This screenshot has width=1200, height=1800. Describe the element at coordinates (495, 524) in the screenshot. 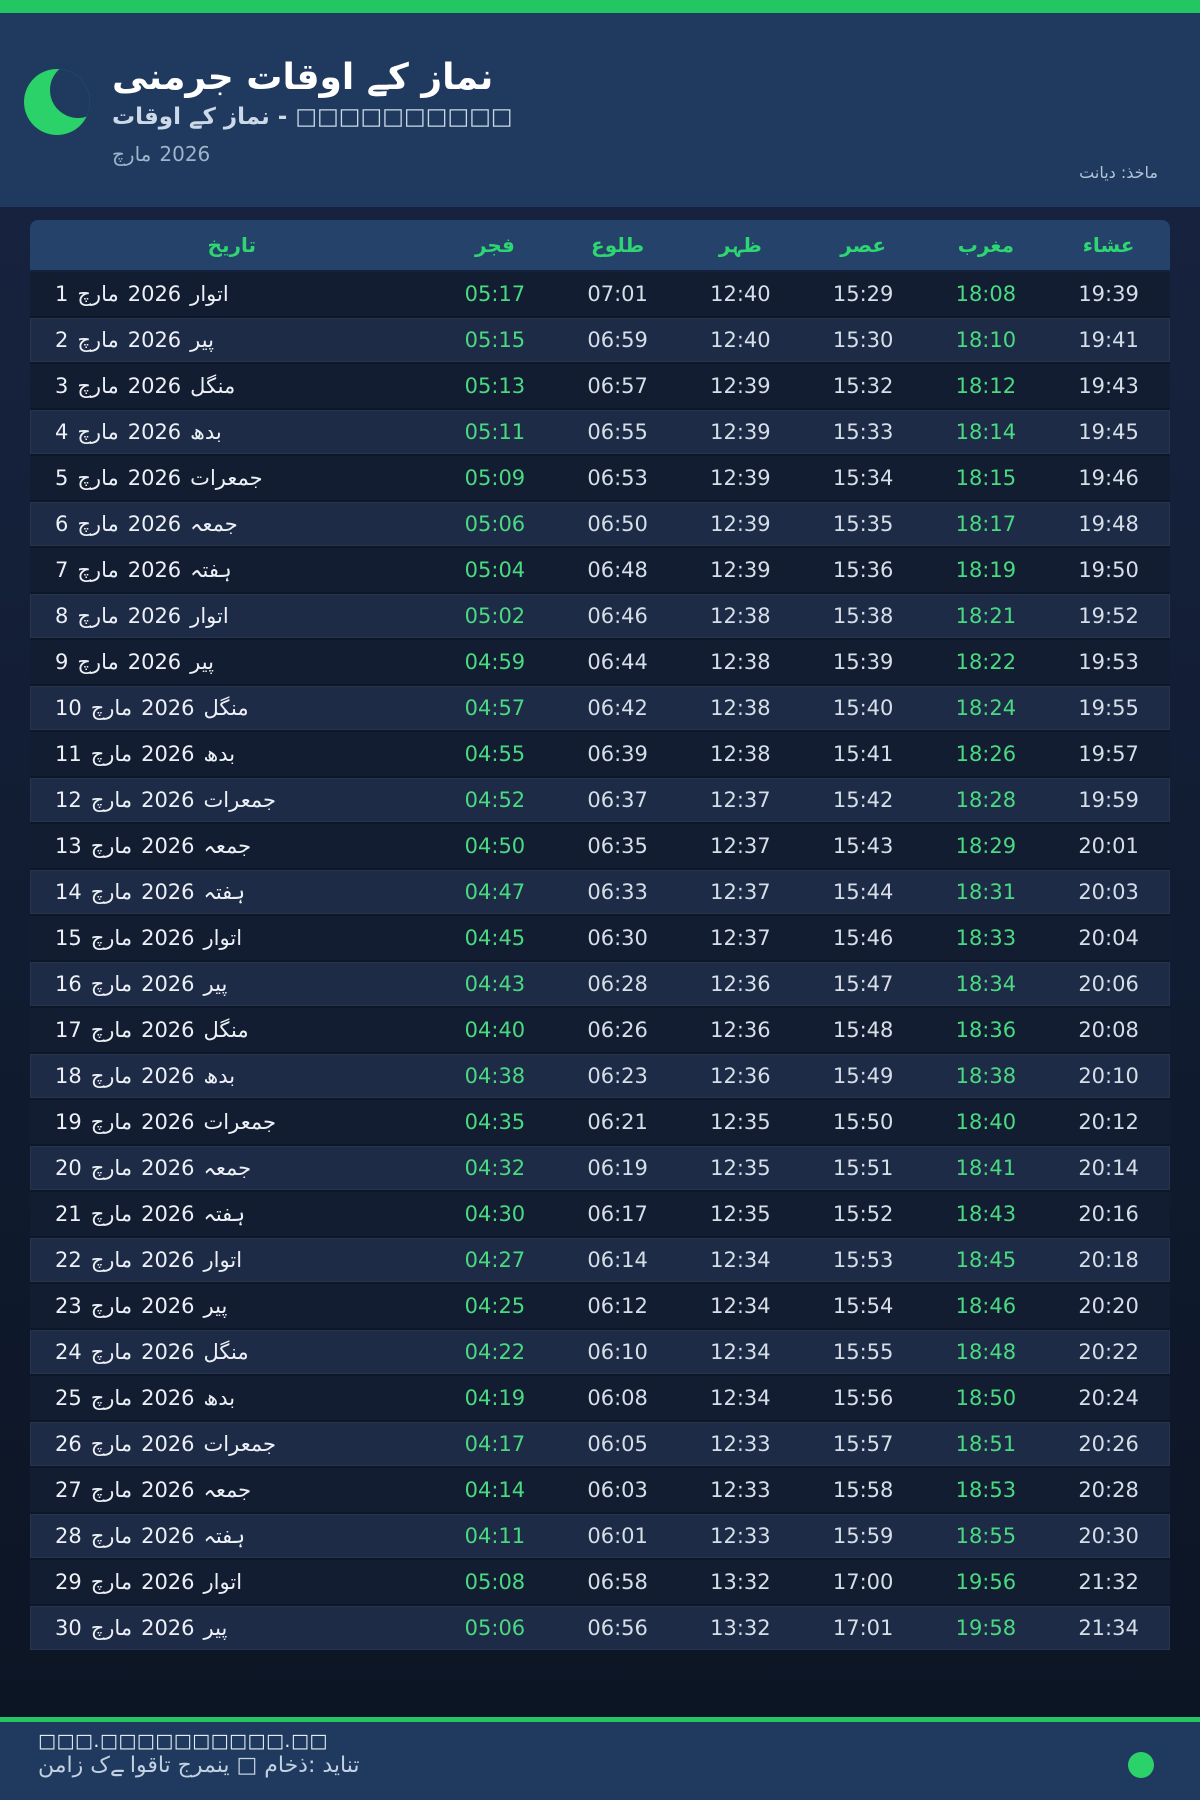

I see `cell-fajr: 05:06` at that location.